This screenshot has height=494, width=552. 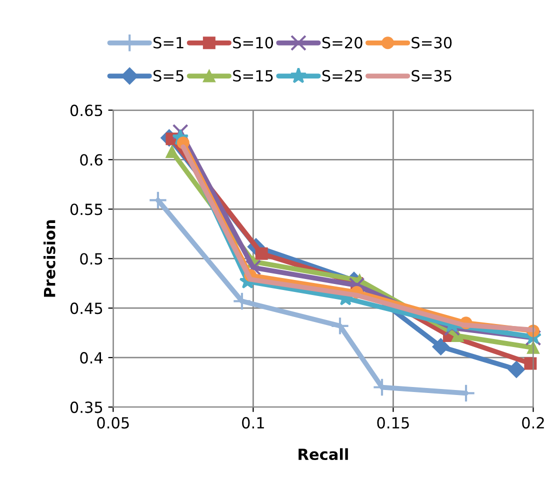 What do you see at coordinates (91, 358) in the screenshot?
I see `y-tick-label: 0.4` at bounding box center [91, 358].